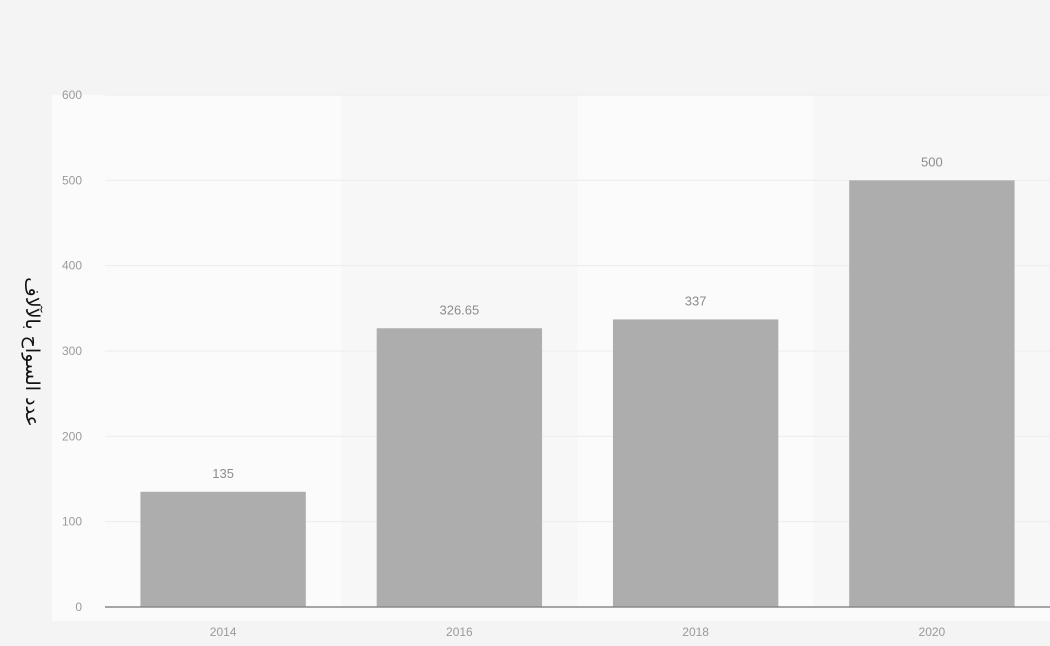 This screenshot has width=1050, height=646. I want to click on data-label: 500, so click(932, 161).